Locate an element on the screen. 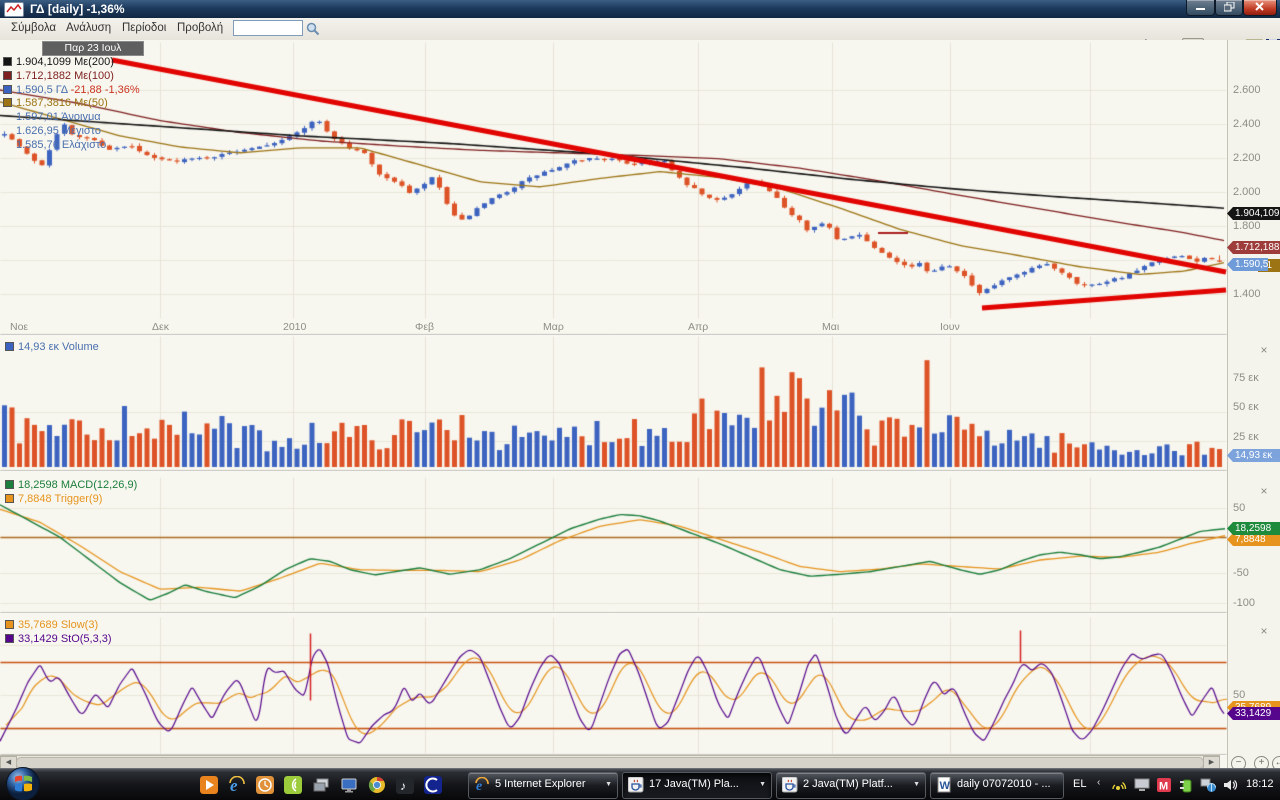 This screenshot has width=1280, height=800. time-axis-label: Απρ is located at coordinates (698, 327).